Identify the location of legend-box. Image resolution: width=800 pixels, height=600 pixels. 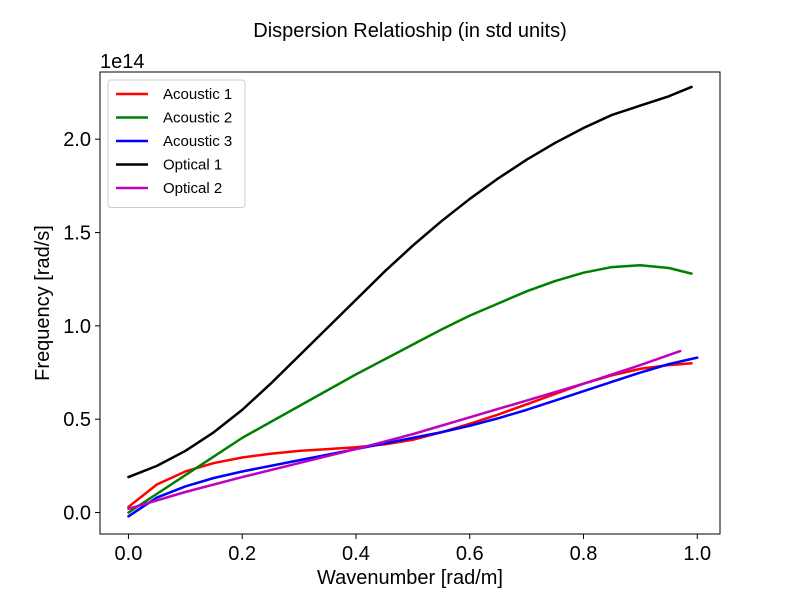
(176, 143).